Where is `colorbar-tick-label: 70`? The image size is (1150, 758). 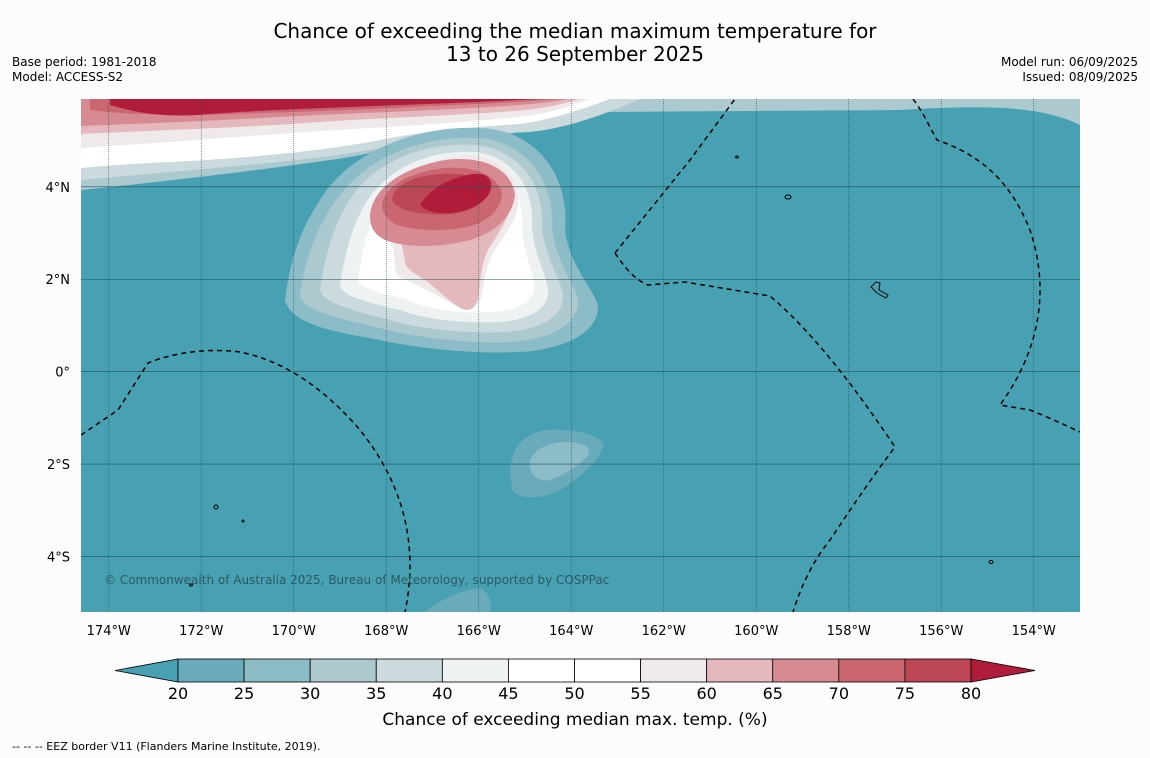
colorbar-tick-label: 70 is located at coordinates (839, 693).